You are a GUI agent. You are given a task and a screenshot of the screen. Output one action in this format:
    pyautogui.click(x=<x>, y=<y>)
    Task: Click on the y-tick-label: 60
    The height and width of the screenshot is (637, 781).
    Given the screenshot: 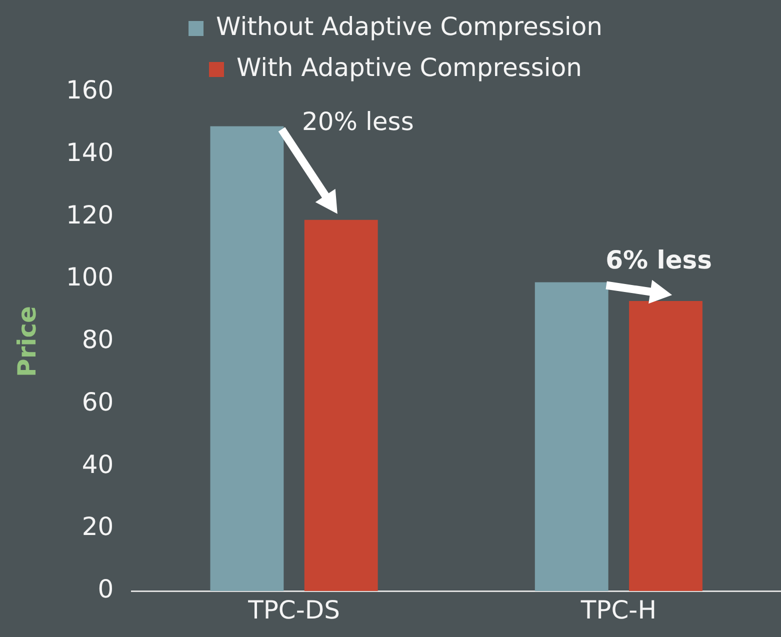 What is the action you would take?
    pyautogui.click(x=98, y=401)
    